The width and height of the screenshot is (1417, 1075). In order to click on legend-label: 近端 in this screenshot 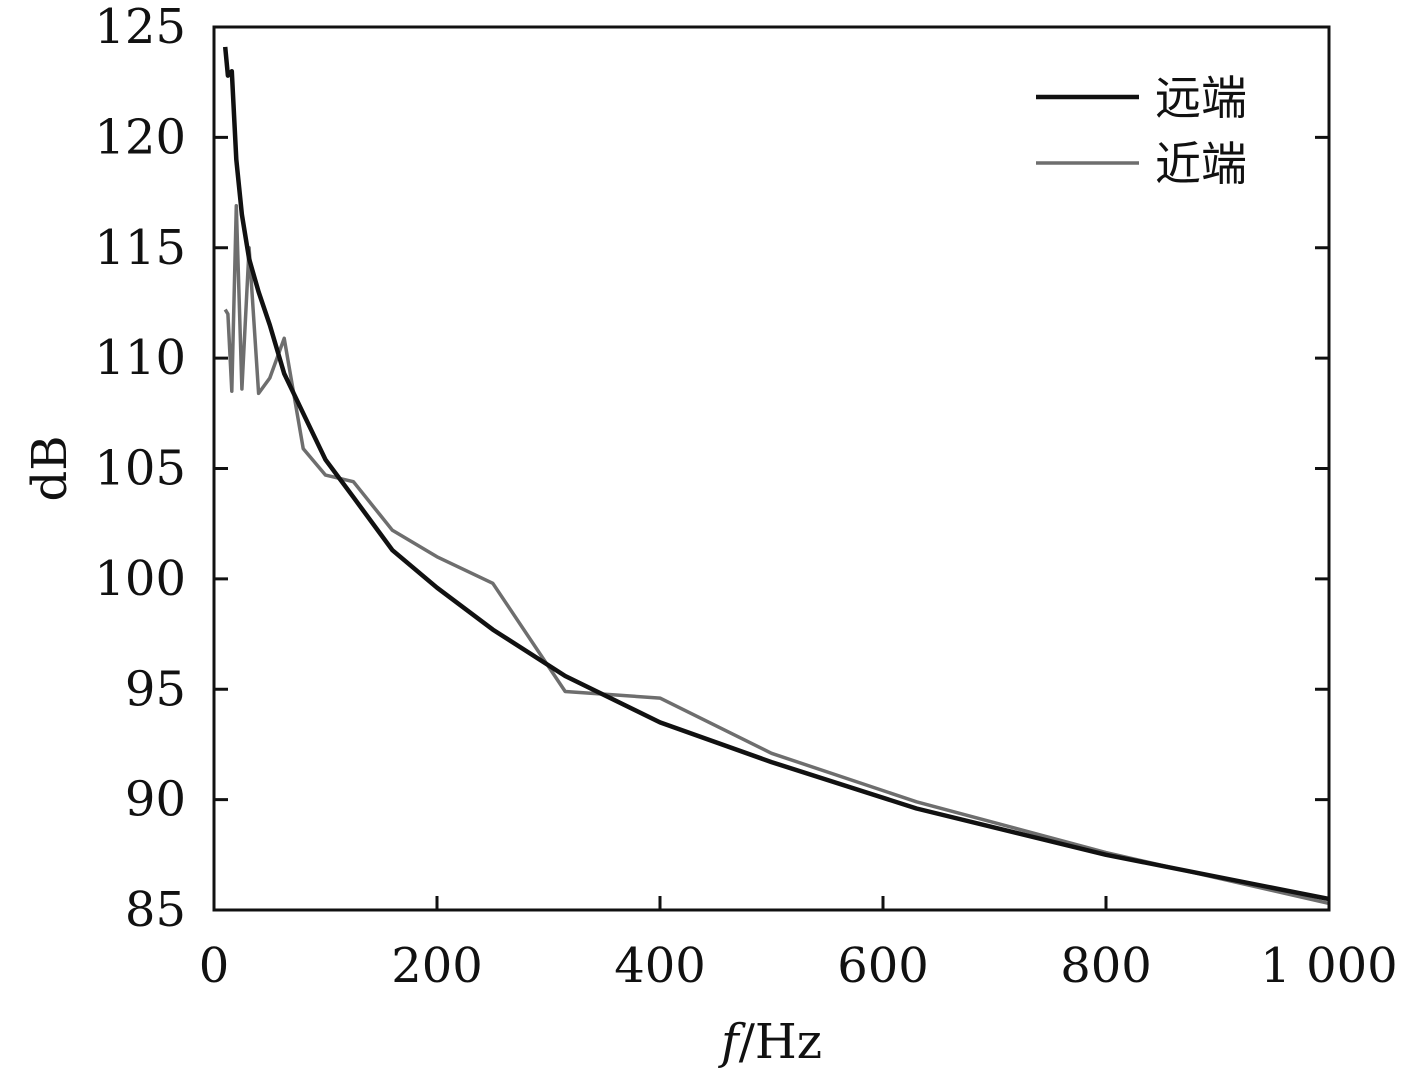, I will do `click(1201, 164)`.